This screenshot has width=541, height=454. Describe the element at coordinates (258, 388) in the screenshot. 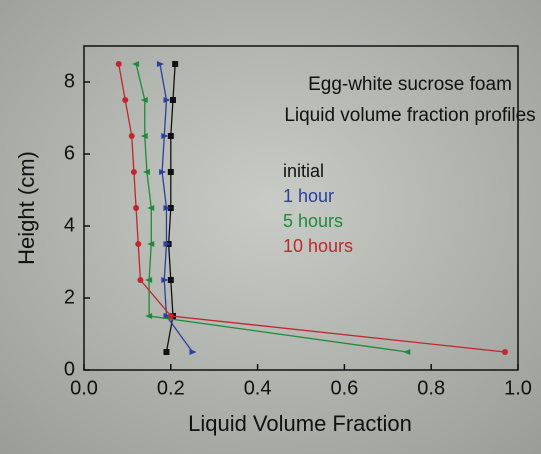

I see `x-tick-label: 0.4` at that location.